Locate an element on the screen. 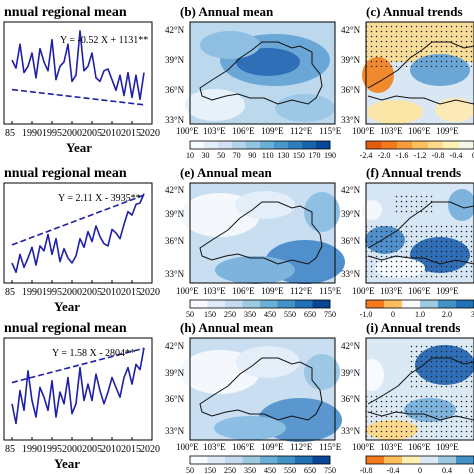  trend-line is located at coordinates (78, 220).